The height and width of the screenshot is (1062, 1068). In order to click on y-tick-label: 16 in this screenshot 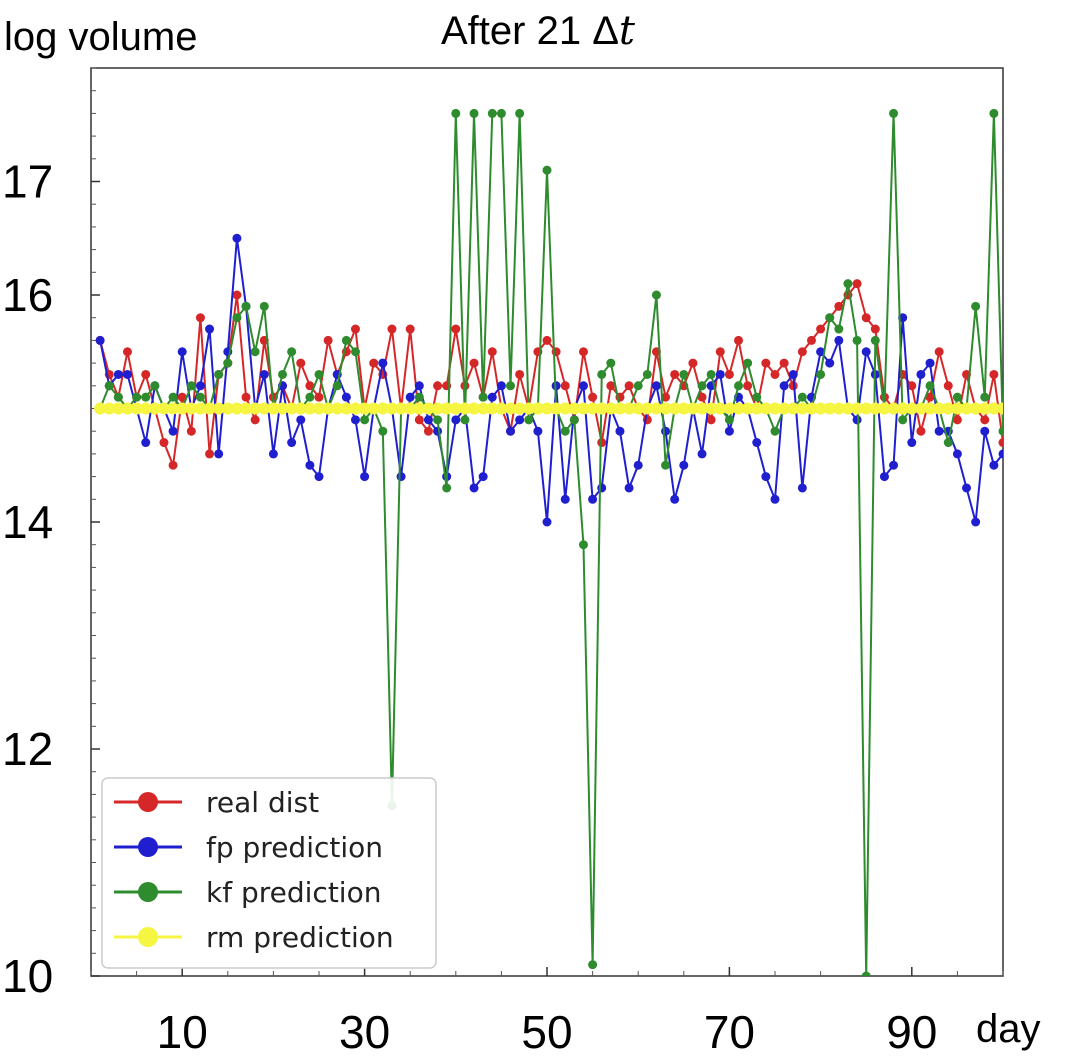, I will do `click(27, 295)`.